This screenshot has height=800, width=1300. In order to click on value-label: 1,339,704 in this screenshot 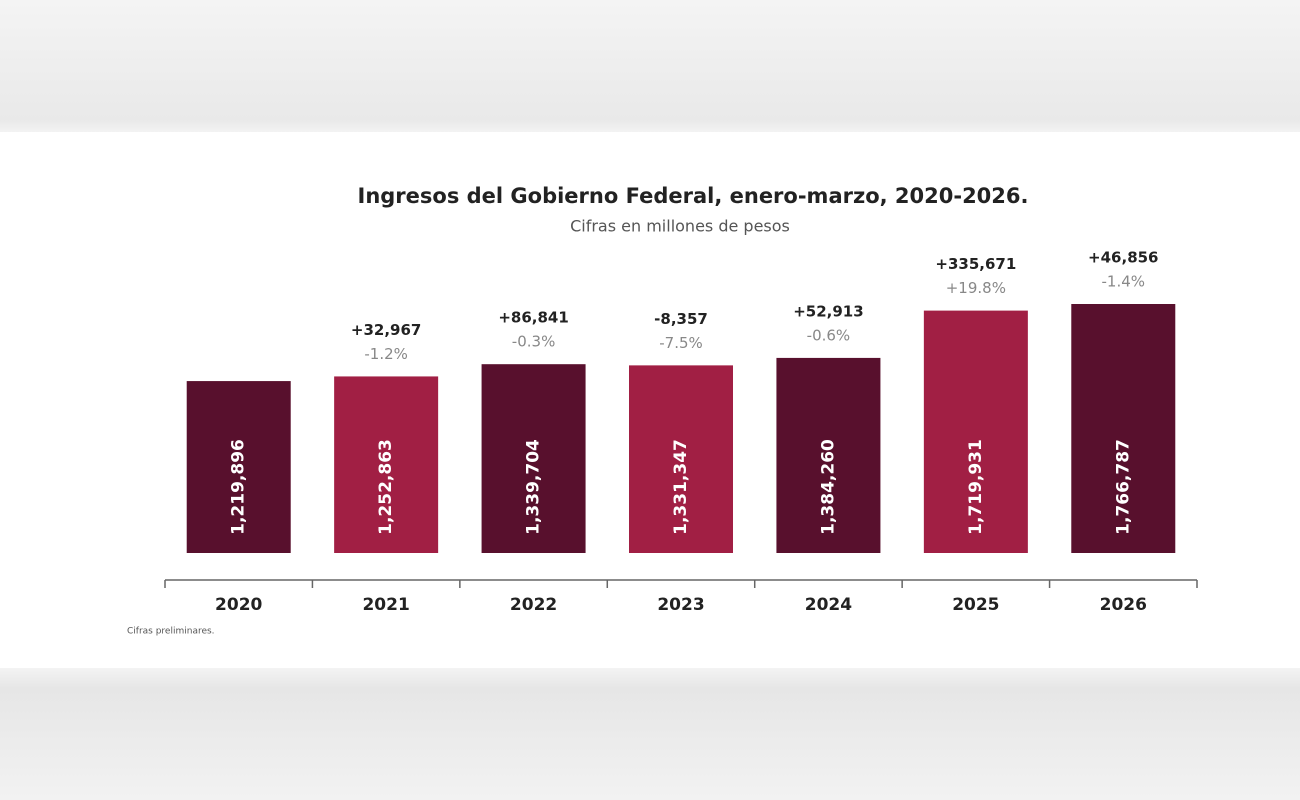, I will do `click(534, 487)`.